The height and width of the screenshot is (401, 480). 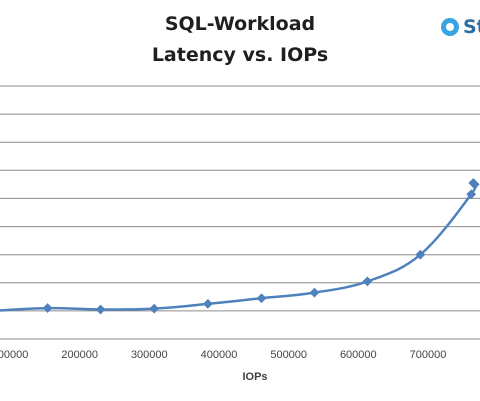 What do you see at coordinates (288, 355) in the screenshot?
I see `x-tick-label: 500000` at bounding box center [288, 355].